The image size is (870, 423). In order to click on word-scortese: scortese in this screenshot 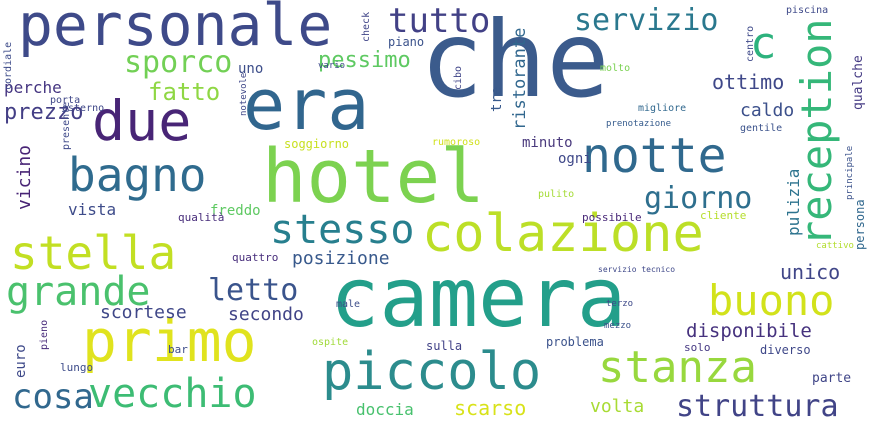, I will do `click(143, 312)`.